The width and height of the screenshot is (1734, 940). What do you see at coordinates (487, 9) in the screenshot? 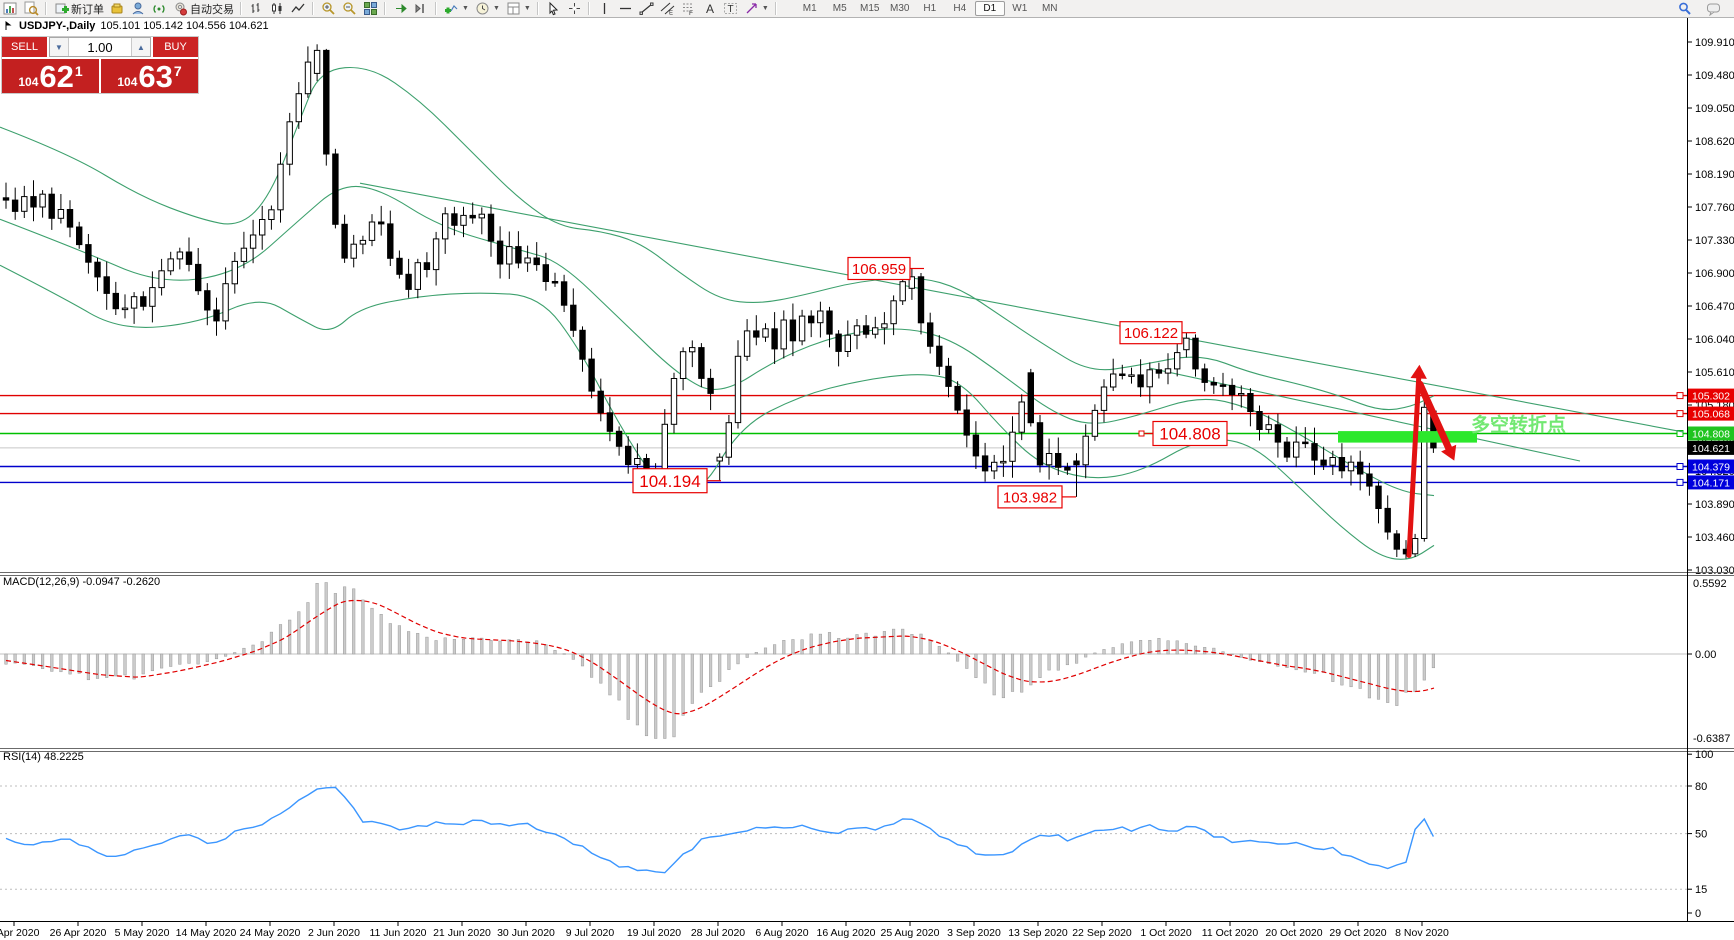
I see `clock-button: ▼` at bounding box center [487, 9].